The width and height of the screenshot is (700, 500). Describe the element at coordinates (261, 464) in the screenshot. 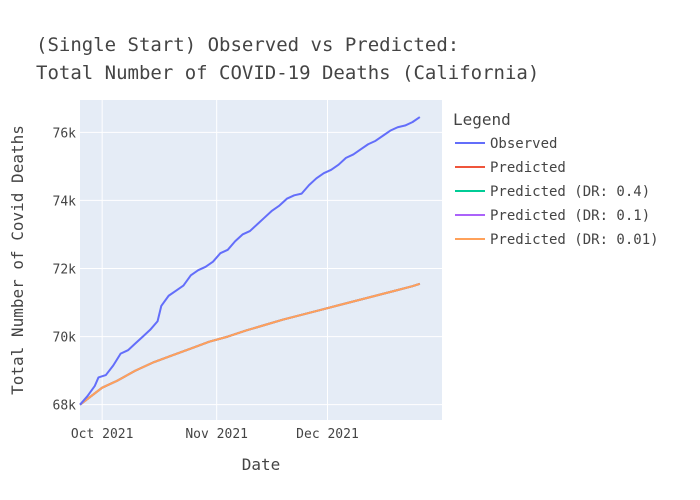

I see `x-axis-title: Date` at that location.